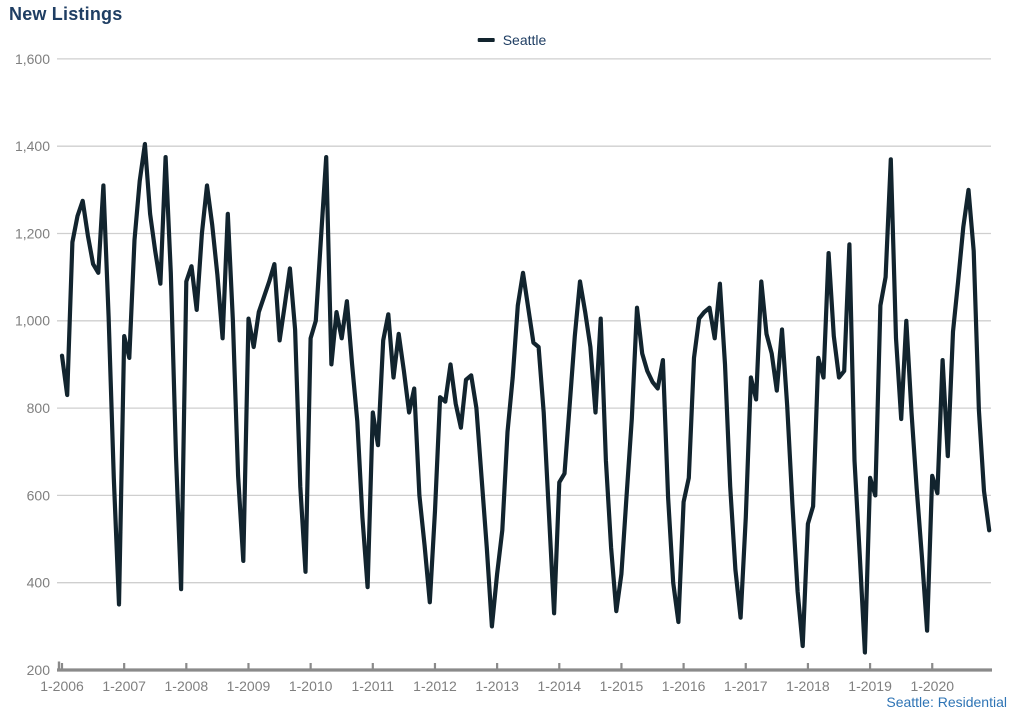  What do you see at coordinates (32, 59) in the screenshot?
I see `y-tick-label: 1,600` at bounding box center [32, 59].